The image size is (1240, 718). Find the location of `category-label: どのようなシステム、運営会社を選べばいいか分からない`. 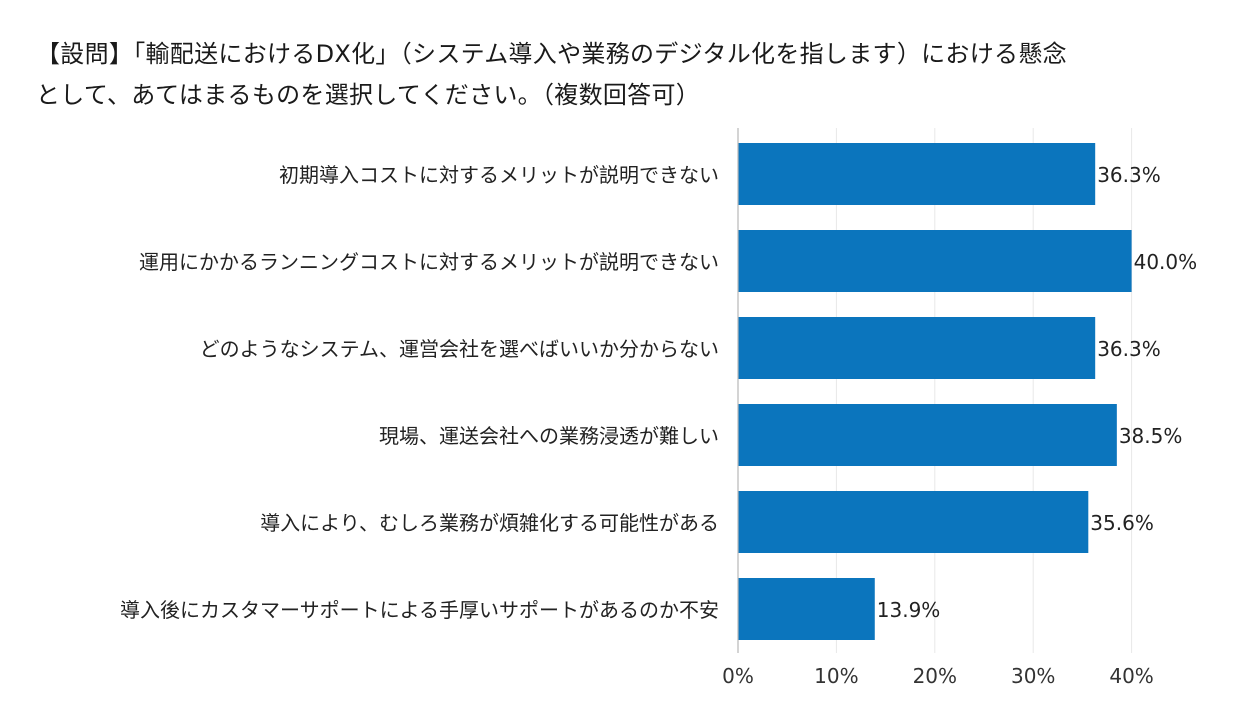

category-label: どのようなシステム、運営会社を選べばいいか分からない is located at coordinates (459, 349).